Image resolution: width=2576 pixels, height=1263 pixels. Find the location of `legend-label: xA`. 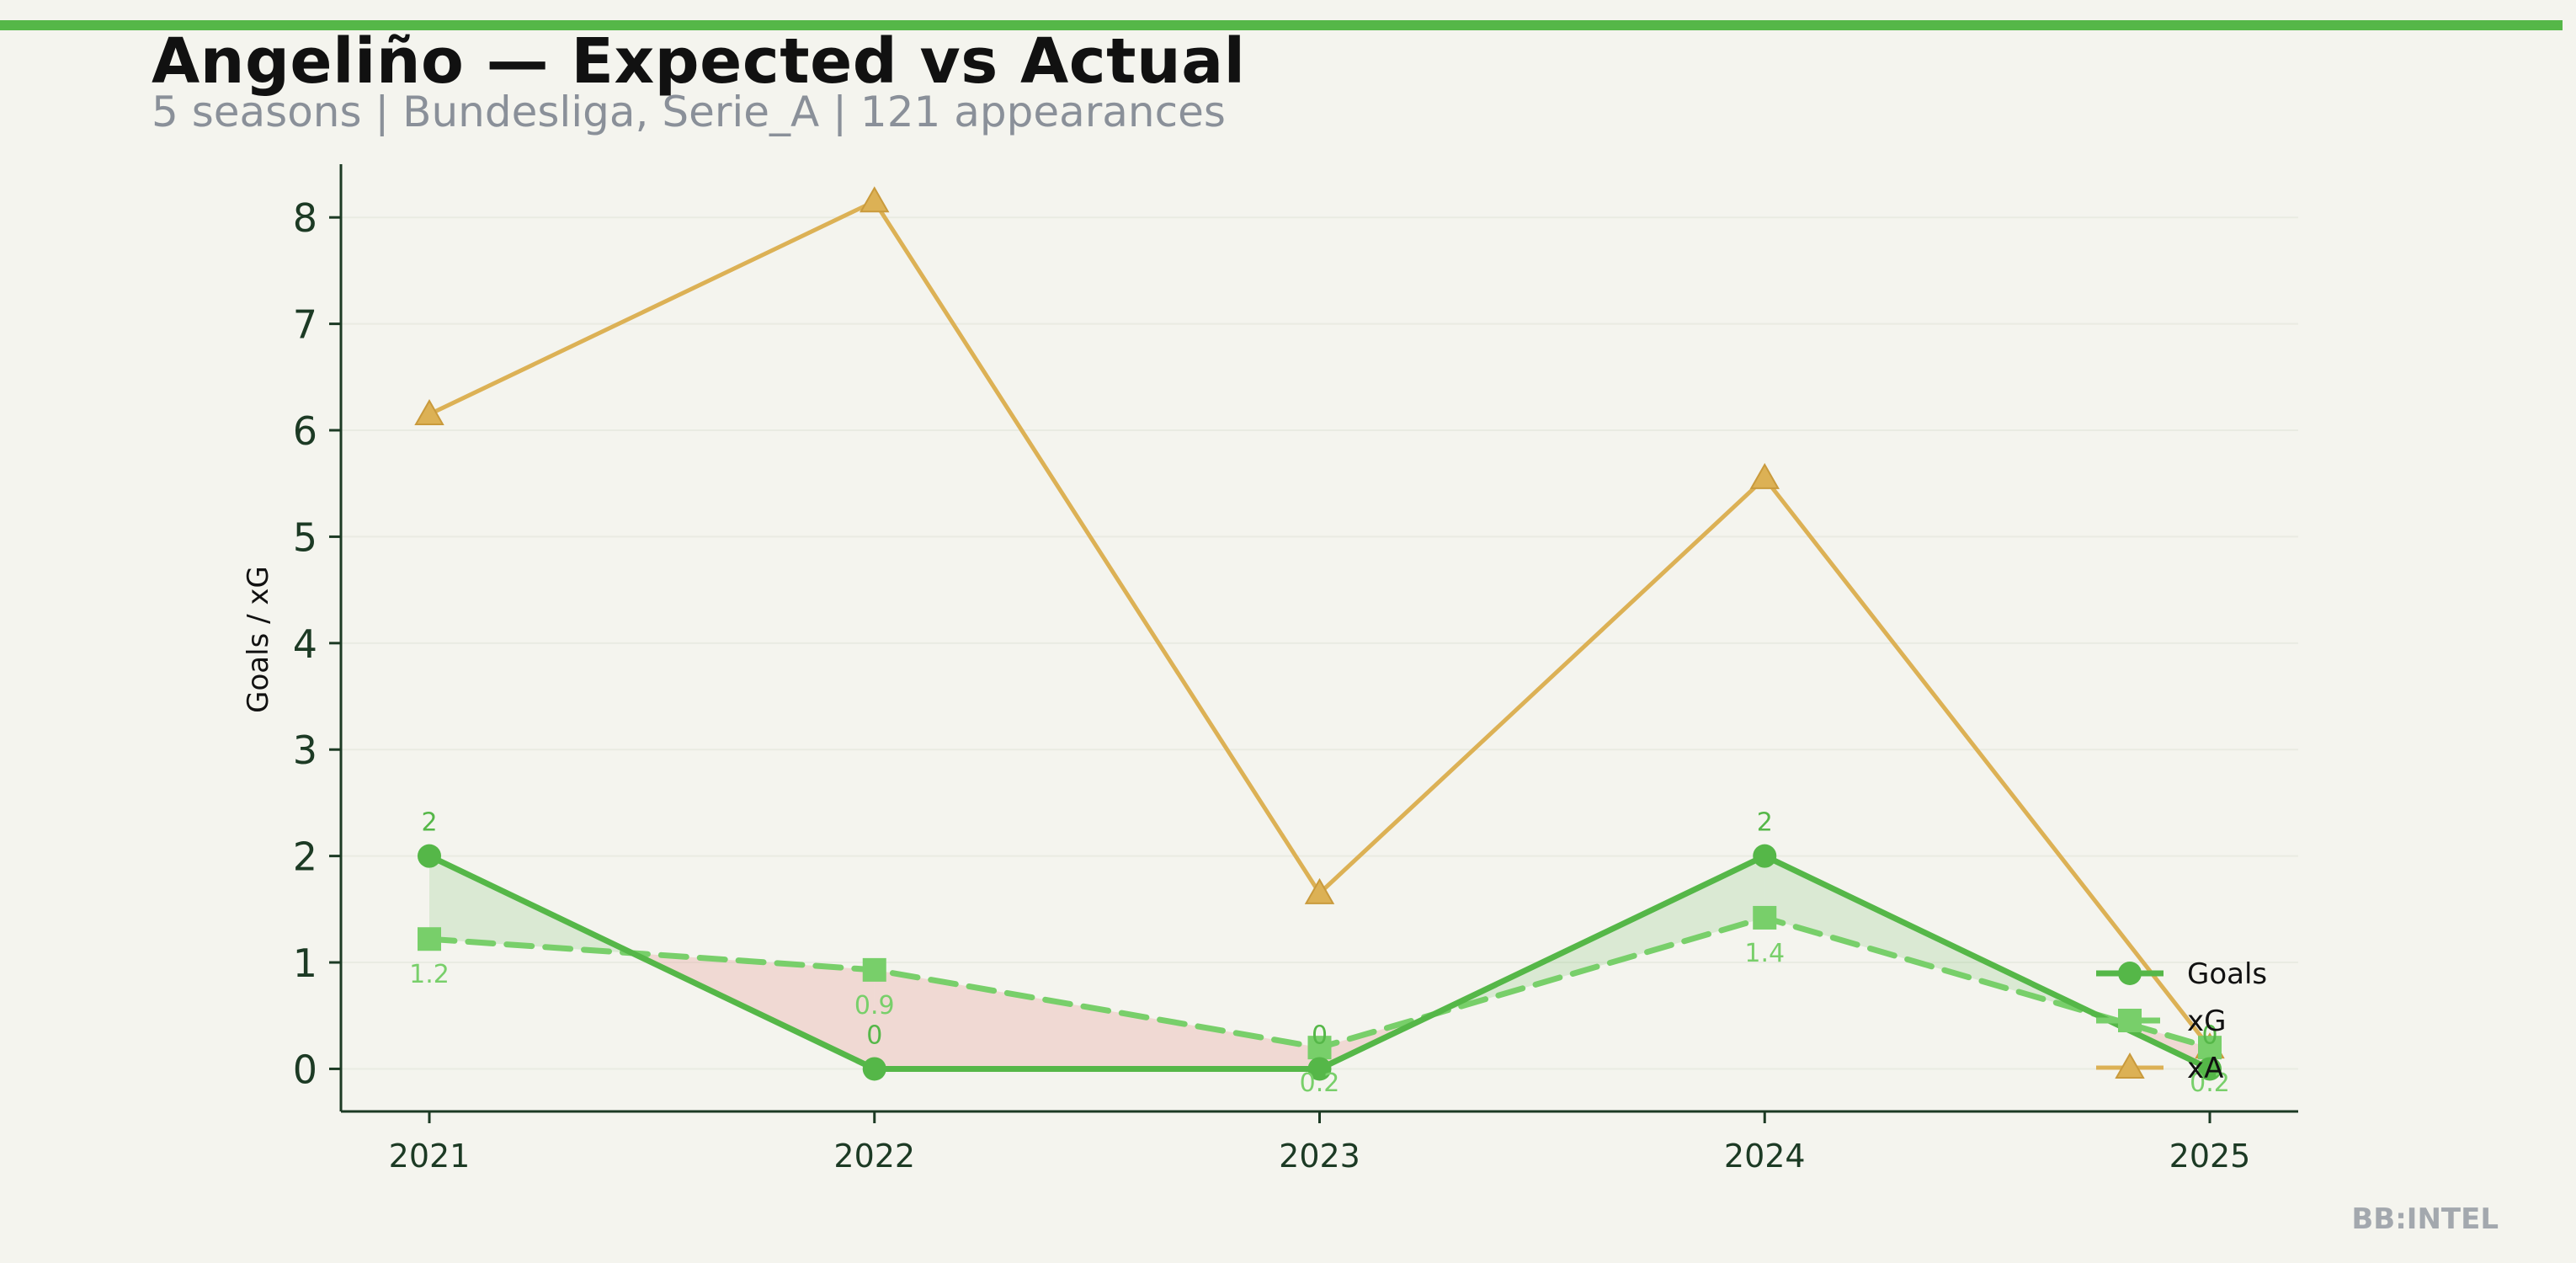

legend-label: xA is located at coordinates (2205, 1068).